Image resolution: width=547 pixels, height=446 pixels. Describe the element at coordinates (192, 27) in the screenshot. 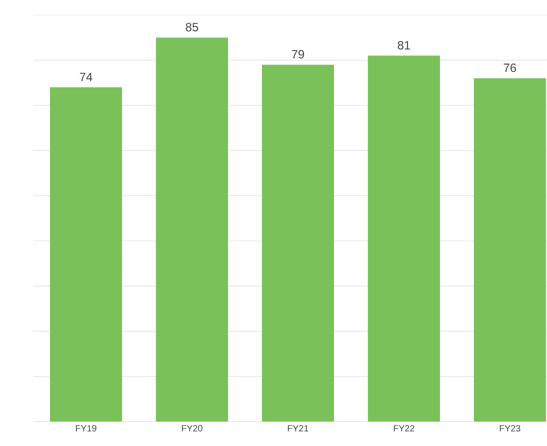

I see `data-label: 85` at that location.